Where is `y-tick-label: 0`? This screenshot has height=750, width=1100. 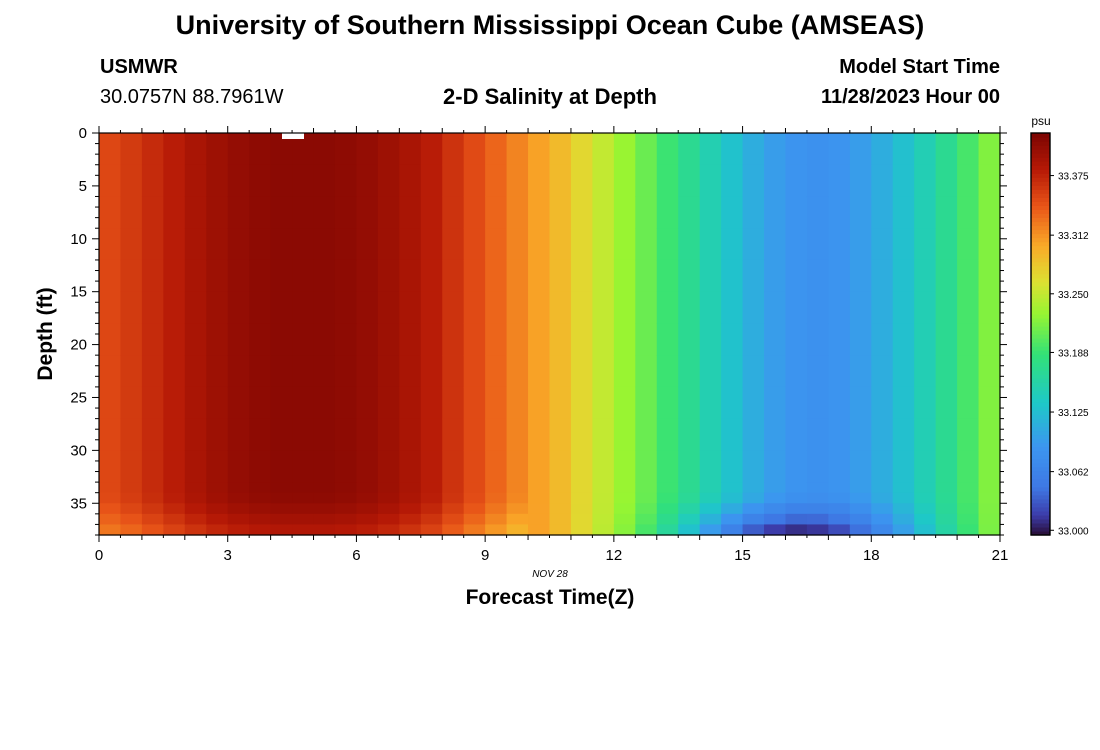 y-tick-label: 0 is located at coordinates (83, 133).